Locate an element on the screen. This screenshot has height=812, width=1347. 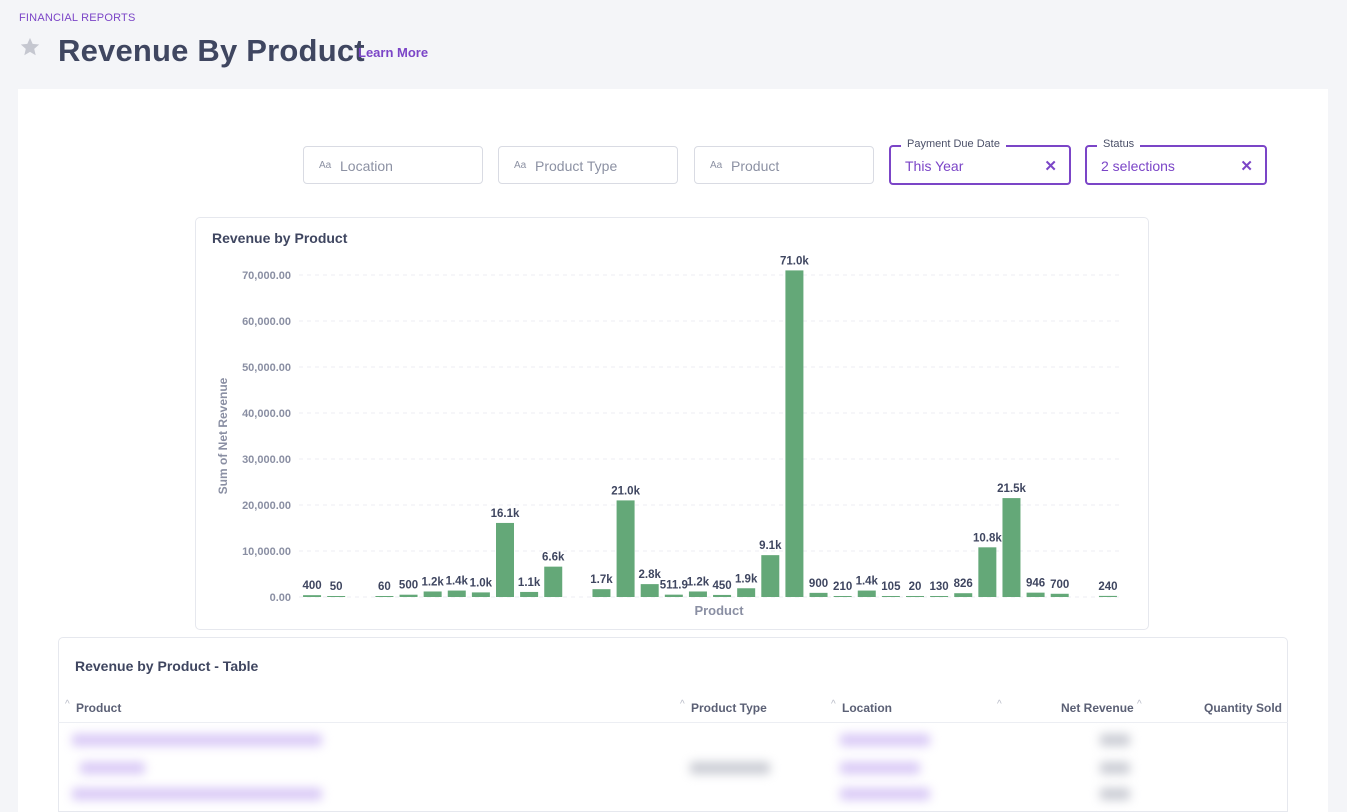
y-tick-label: 40,000.00 is located at coordinates (266, 414).